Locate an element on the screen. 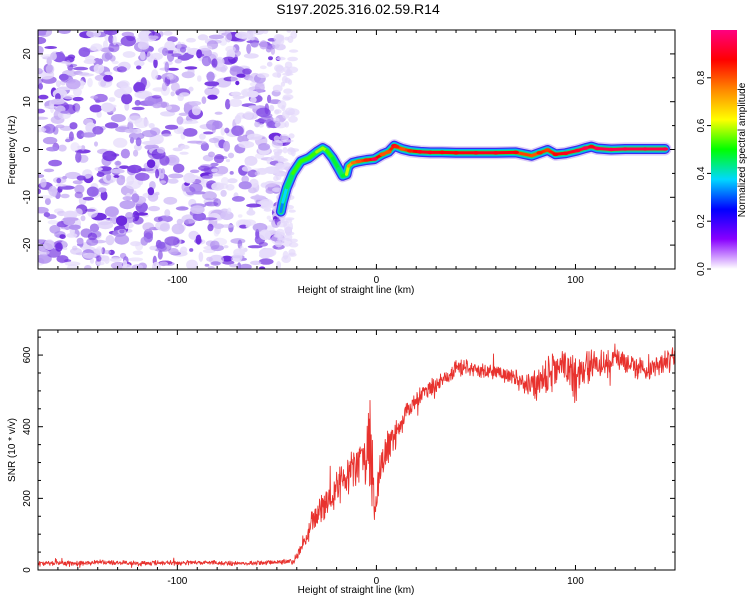  colorbar-tick-label: 0.0 is located at coordinates (701, 269).